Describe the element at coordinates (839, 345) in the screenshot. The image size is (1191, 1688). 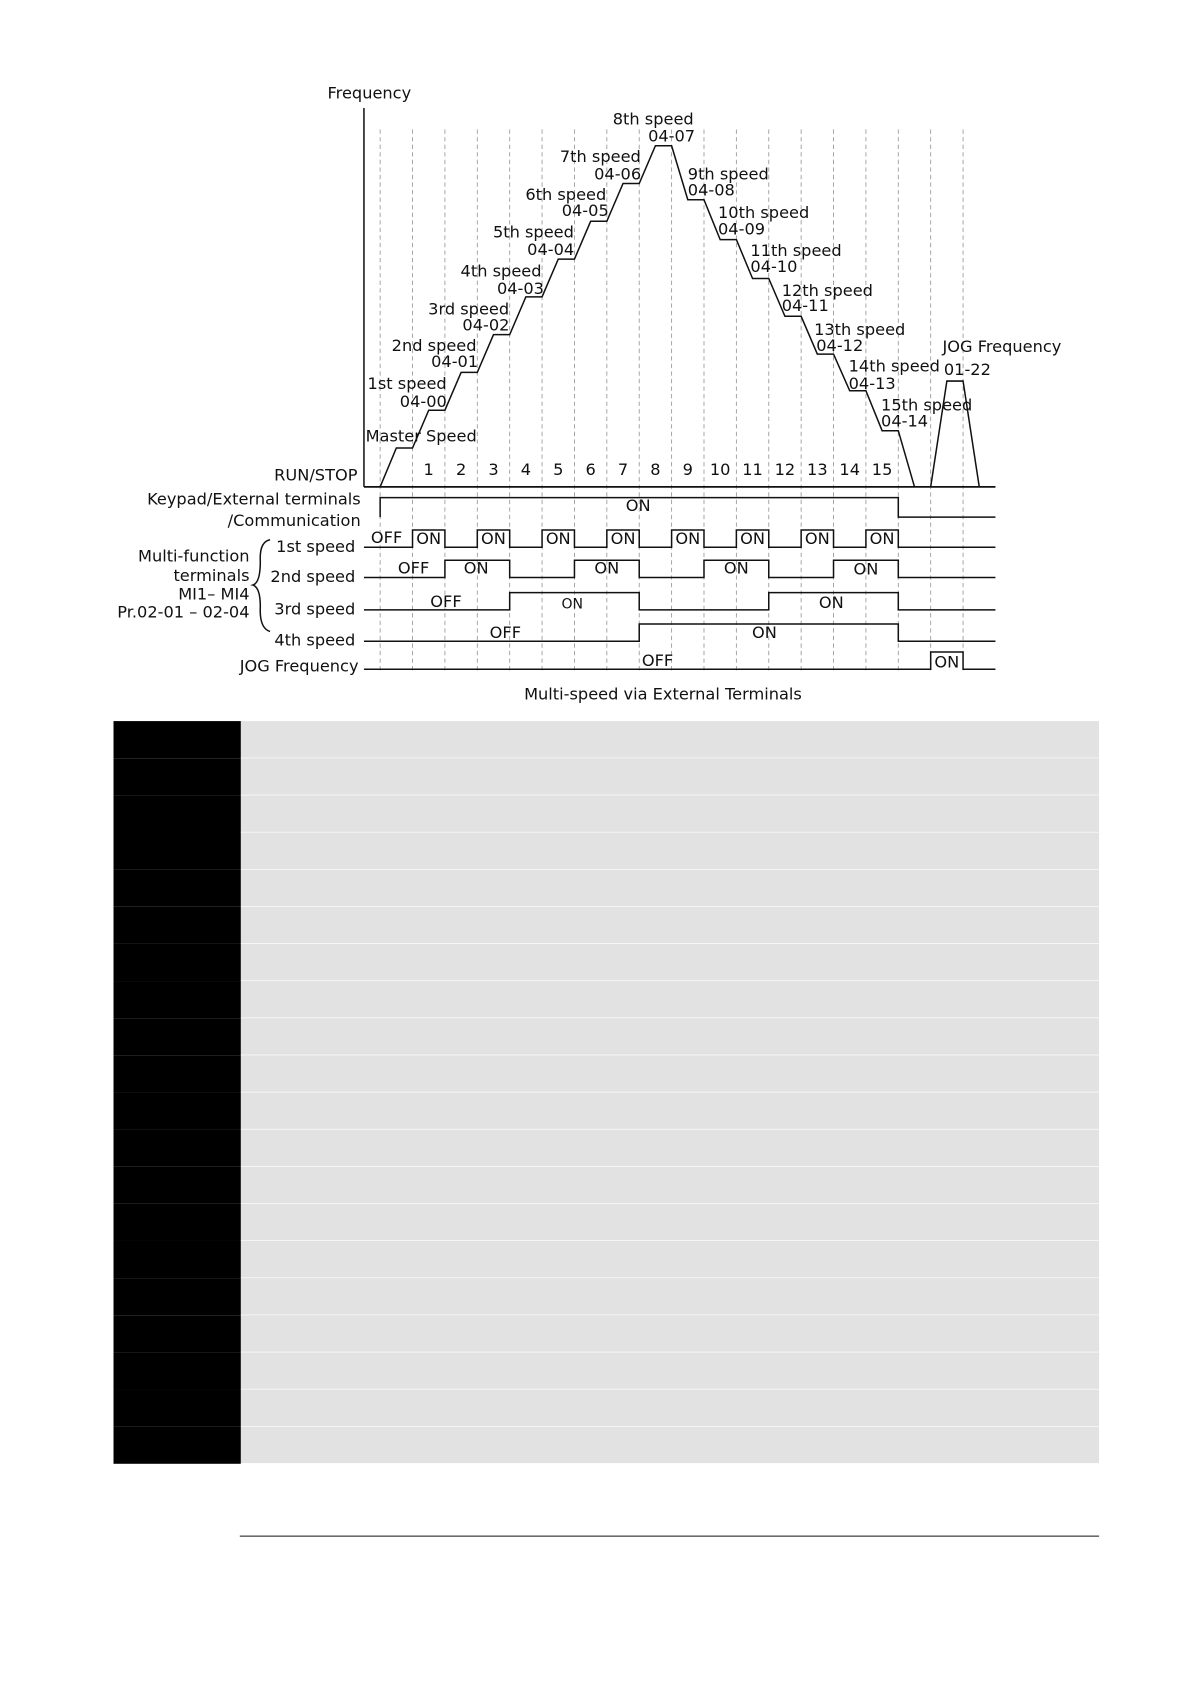
I see `speed-param: 04-12` at that location.